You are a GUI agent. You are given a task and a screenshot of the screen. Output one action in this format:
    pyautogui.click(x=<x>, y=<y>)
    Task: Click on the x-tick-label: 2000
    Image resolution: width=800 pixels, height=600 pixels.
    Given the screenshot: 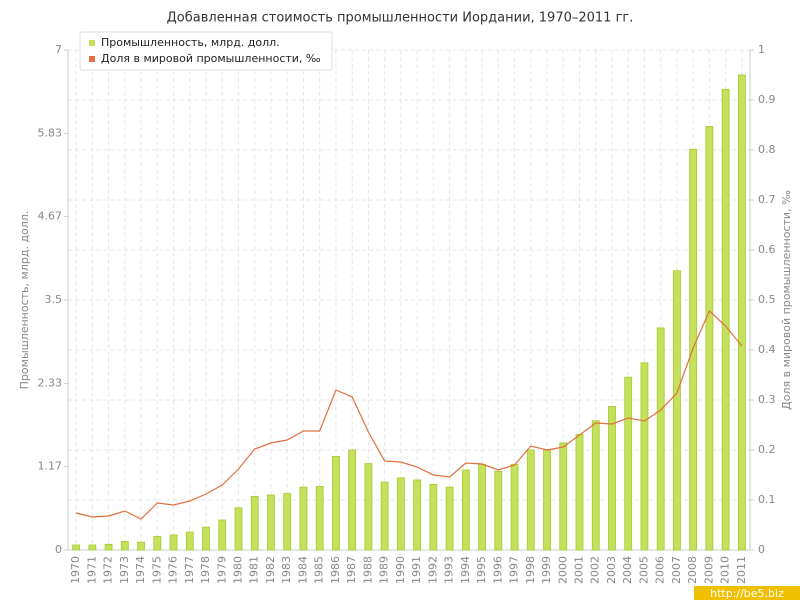 What is the action you would take?
    pyautogui.click(x=562, y=570)
    